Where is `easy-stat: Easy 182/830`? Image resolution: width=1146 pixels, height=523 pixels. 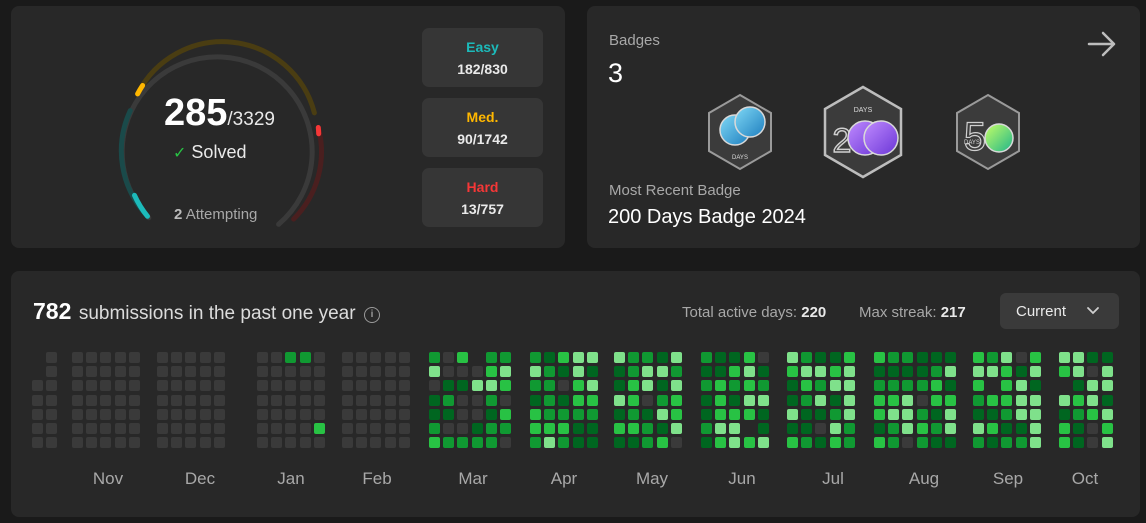 easy-stat: Easy 182/830 is located at coordinates (482, 57).